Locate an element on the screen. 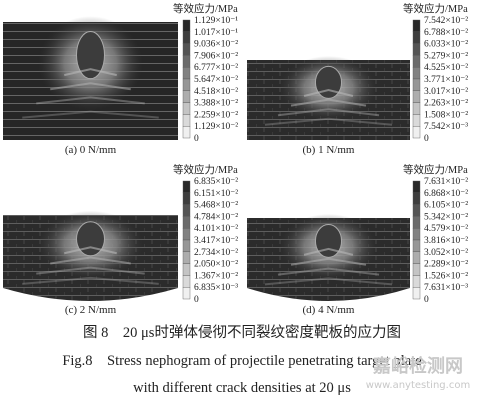 This screenshot has height=415, width=484. legend-label: 3.388×10⁻² is located at coordinates (216, 104).